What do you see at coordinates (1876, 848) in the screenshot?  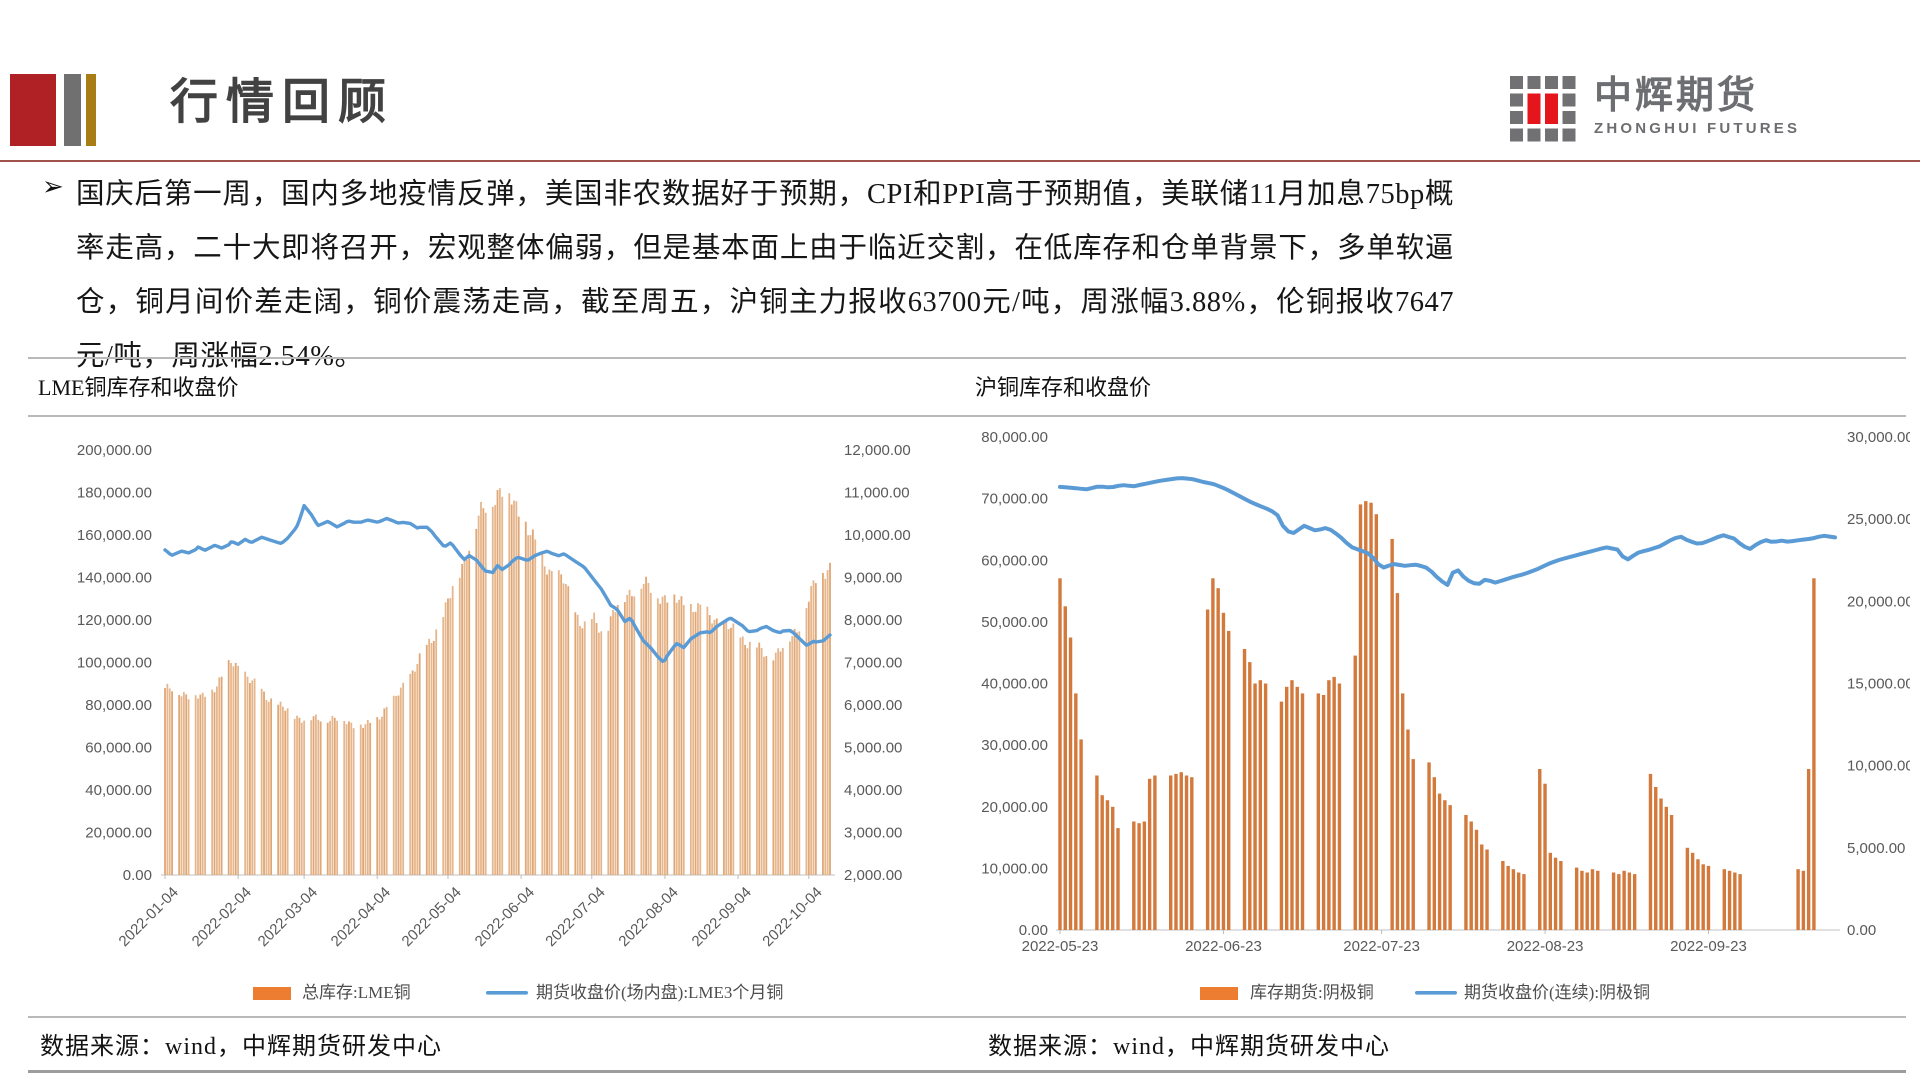 I see `right-axis-tick-label: 5,000.00` at bounding box center [1876, 848].